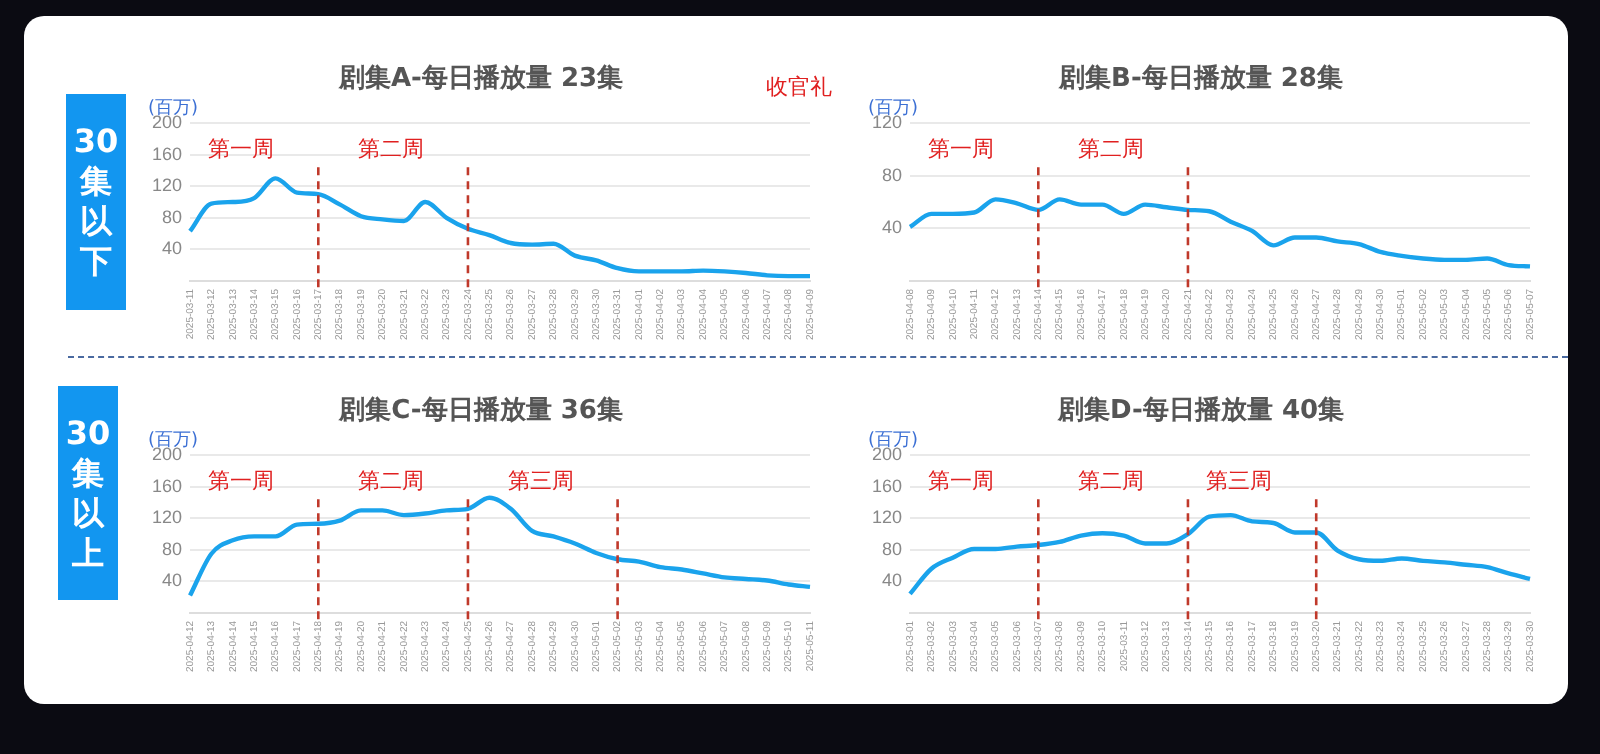  What do you see at coordinates (88, 493) in the screenshot?
I see `text: 30集以上` at bounding box center [88, 493].